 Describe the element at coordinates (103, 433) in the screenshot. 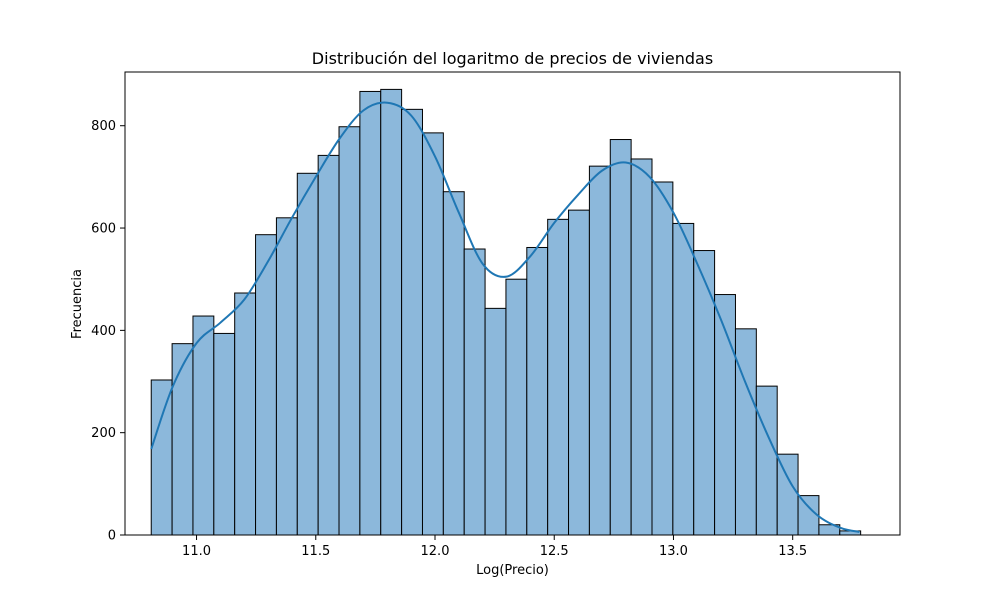

I see `y-tick-label: 200` at that location.